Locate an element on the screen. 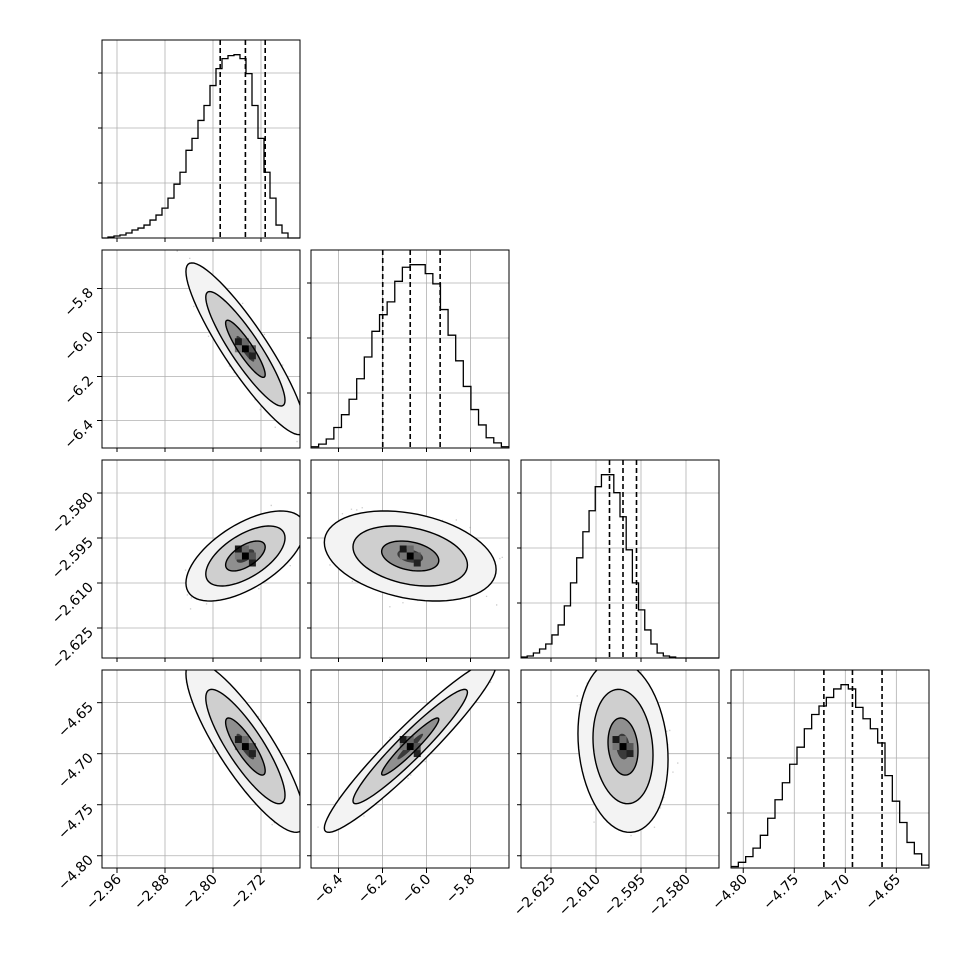 This screenshot has width=970, height=970. x-tick-label: −2.80 is located at coordinates (200, 893).